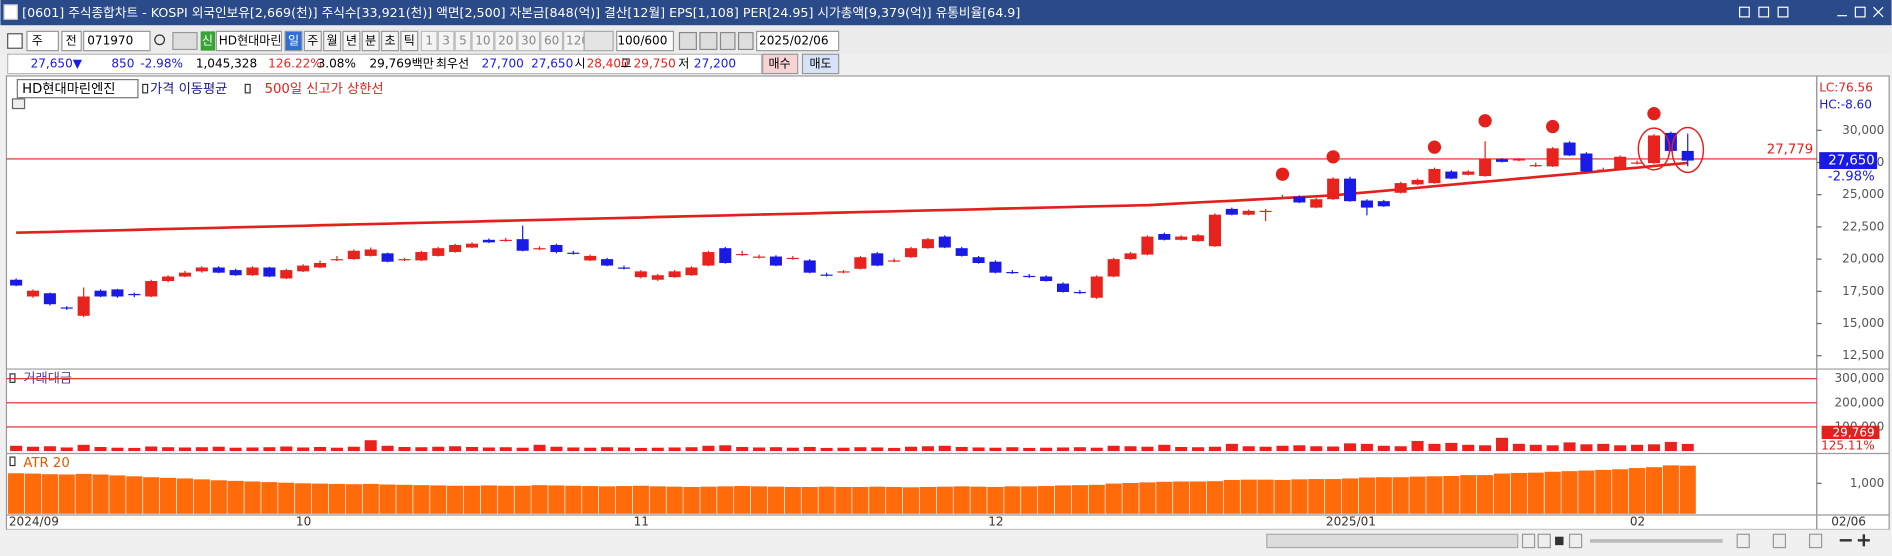 The height and width of the screenshot is (556, 1892). I want to click on sound-icon, so click(185, 41).